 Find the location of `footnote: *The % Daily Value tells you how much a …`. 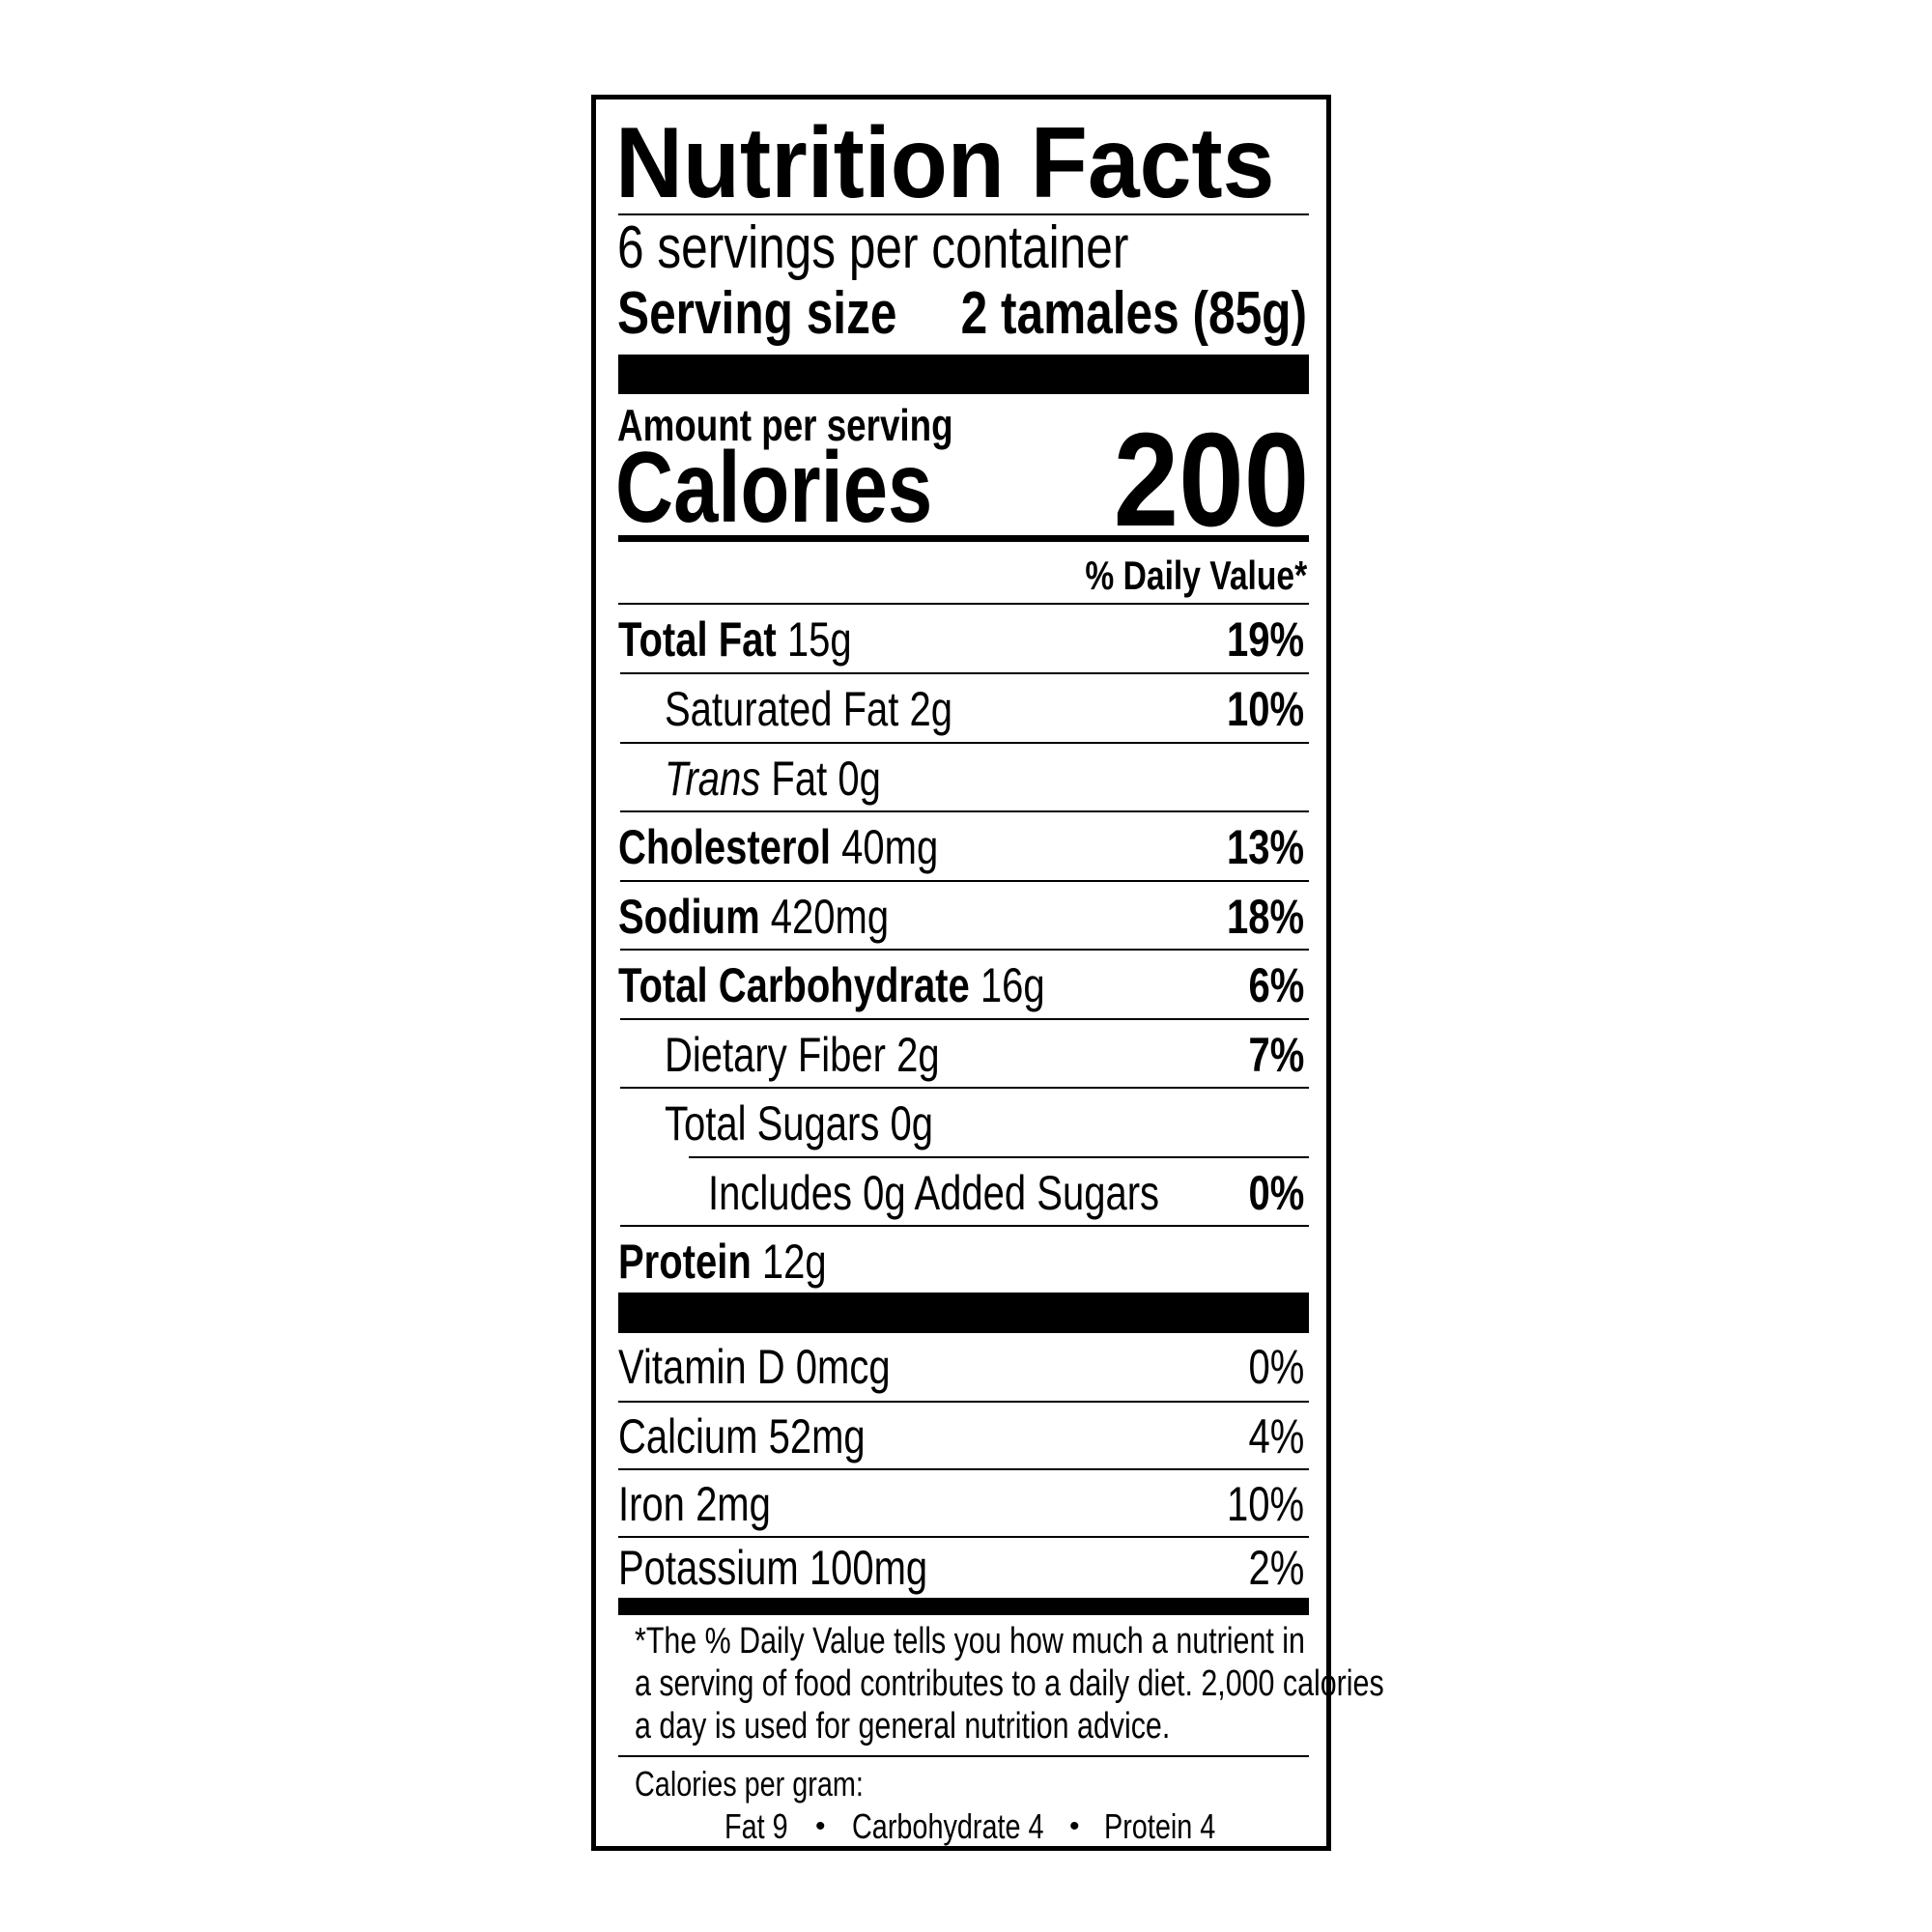

footnote: *The % Daily Value tells you how much a … is located at coordinates (1009, 1684).